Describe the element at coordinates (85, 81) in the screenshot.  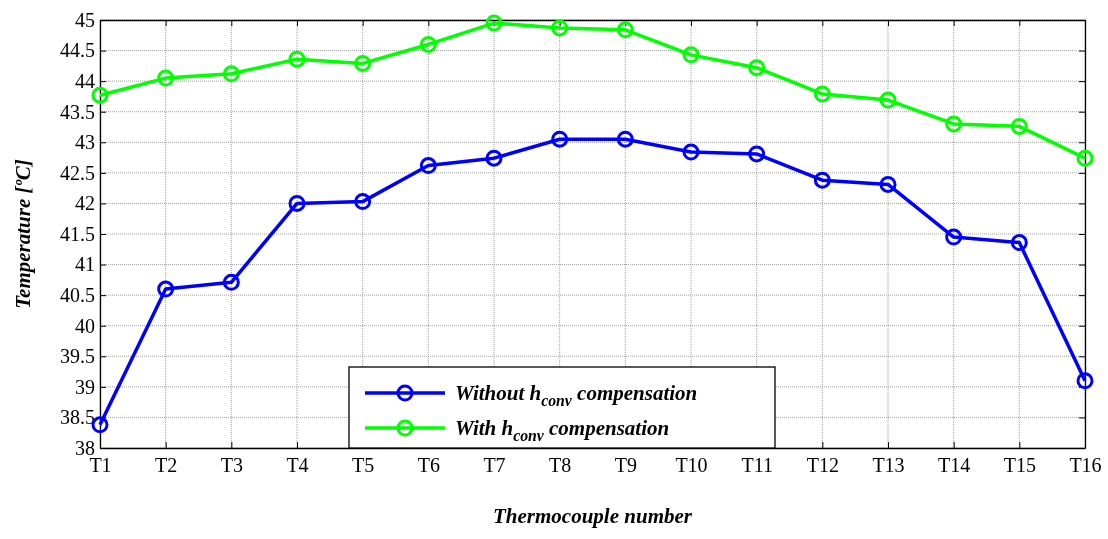
I see `y-tick-label: 44` at that location.